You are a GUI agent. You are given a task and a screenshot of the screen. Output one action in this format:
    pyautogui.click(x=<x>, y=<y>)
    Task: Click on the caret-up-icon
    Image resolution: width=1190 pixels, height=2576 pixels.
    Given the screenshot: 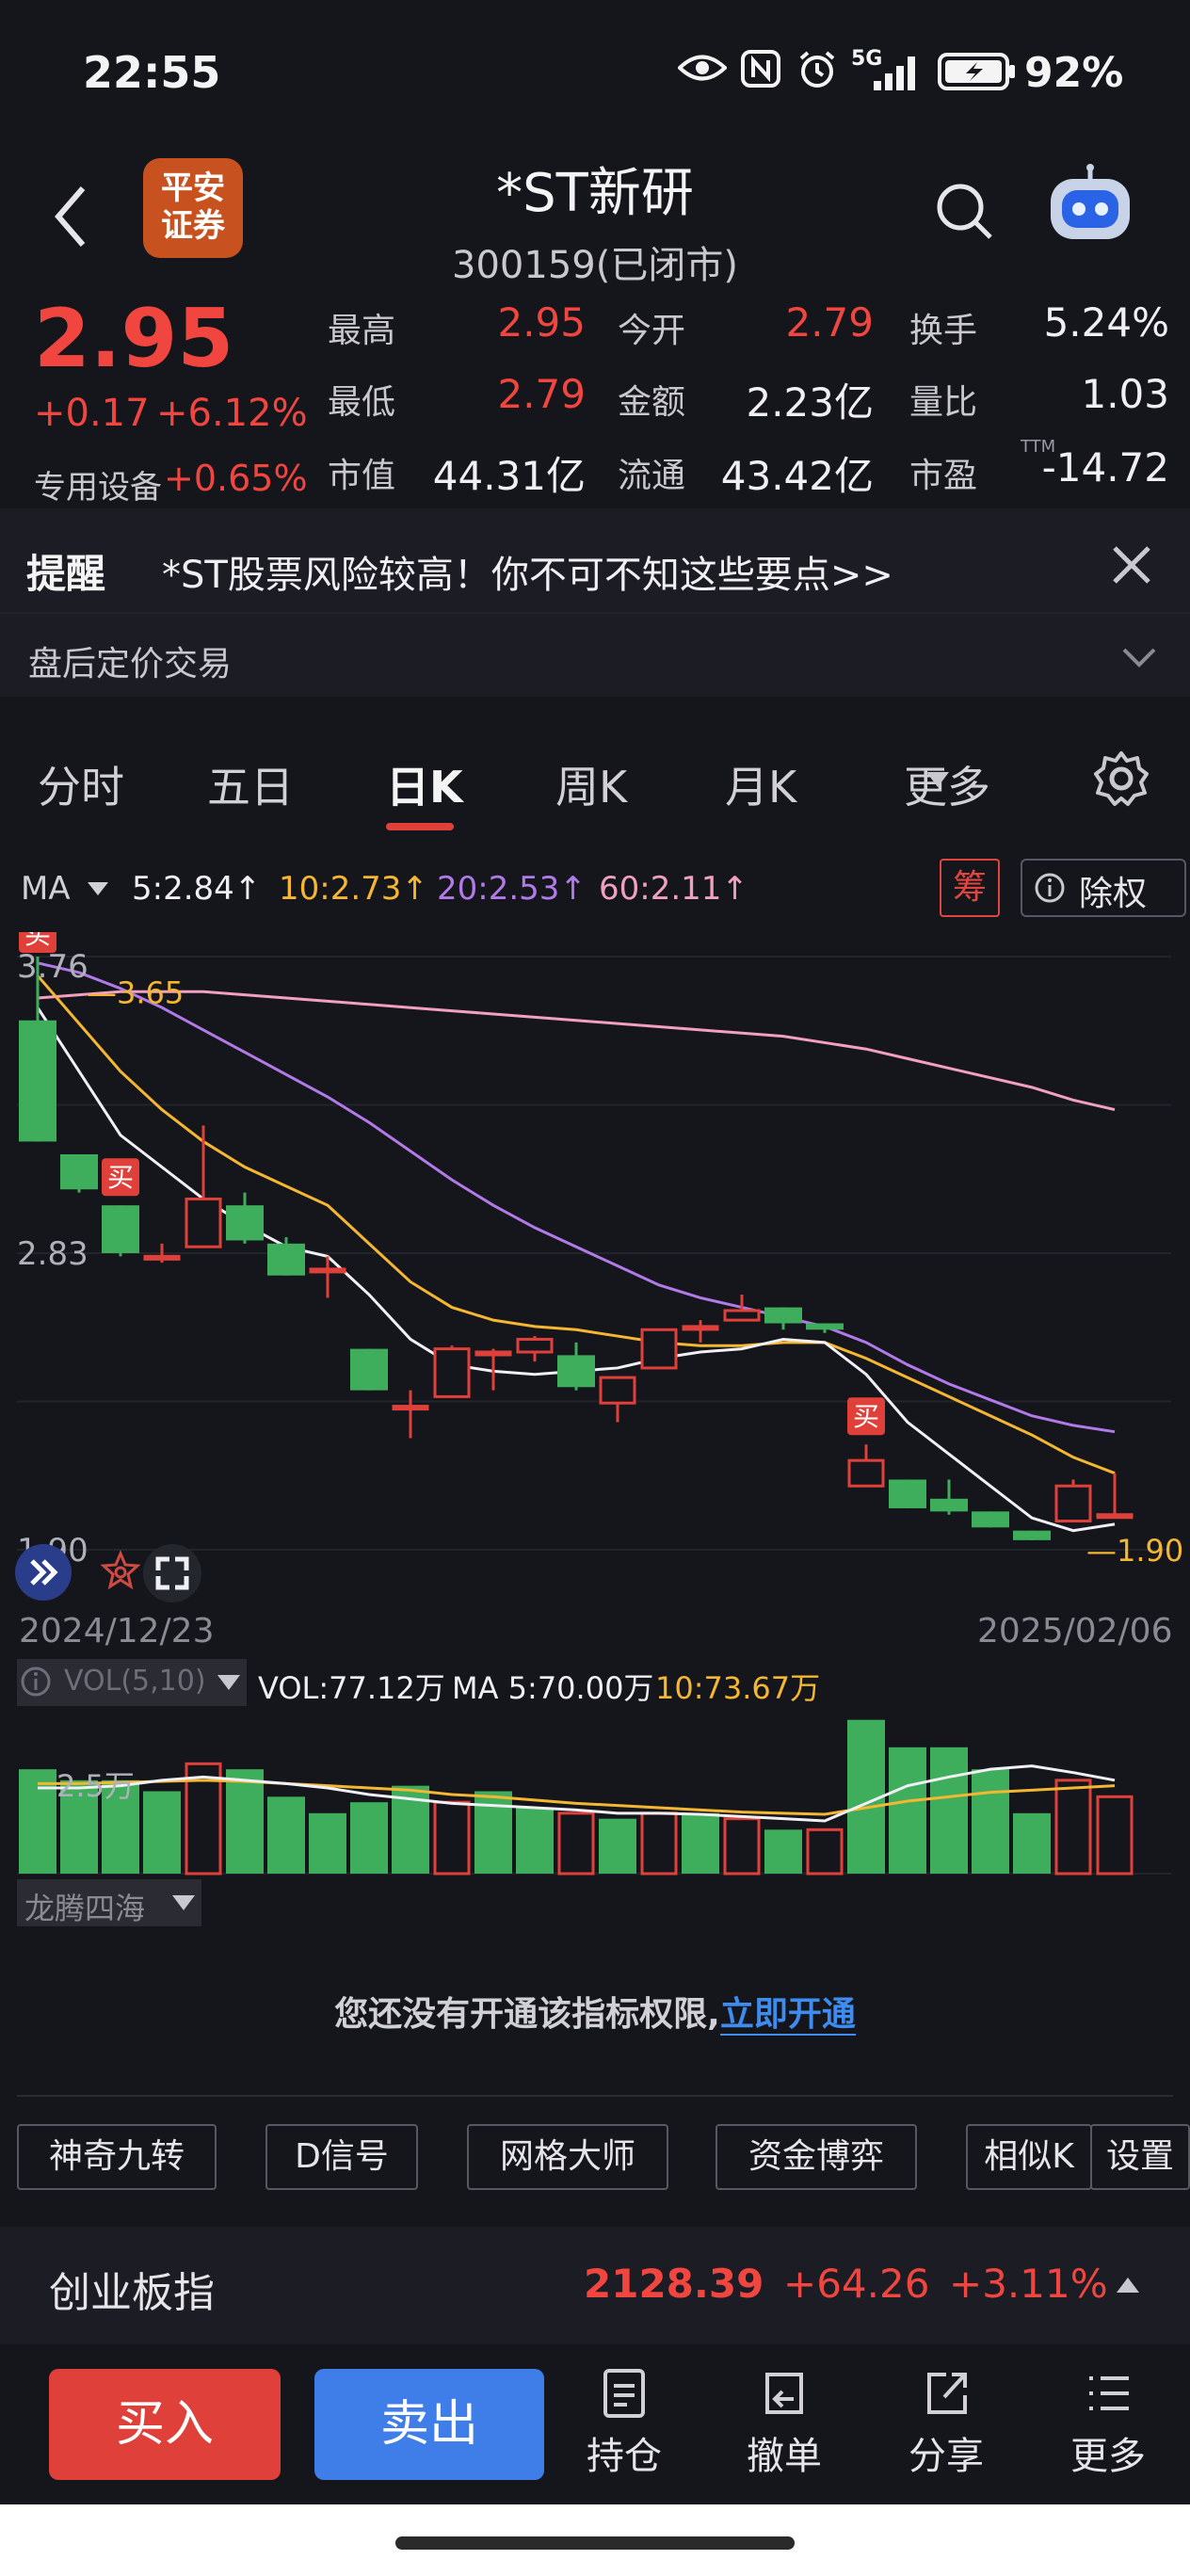 What is the action you would take?
    pyautogui.click(x=1128, y=2285)
    